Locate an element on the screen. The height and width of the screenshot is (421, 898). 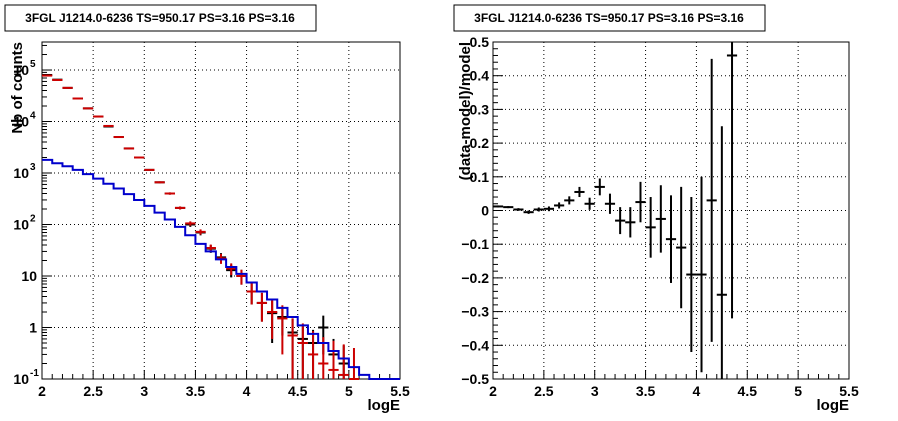
y-tick-exponent: 5 is located at coordinates (33, 64).